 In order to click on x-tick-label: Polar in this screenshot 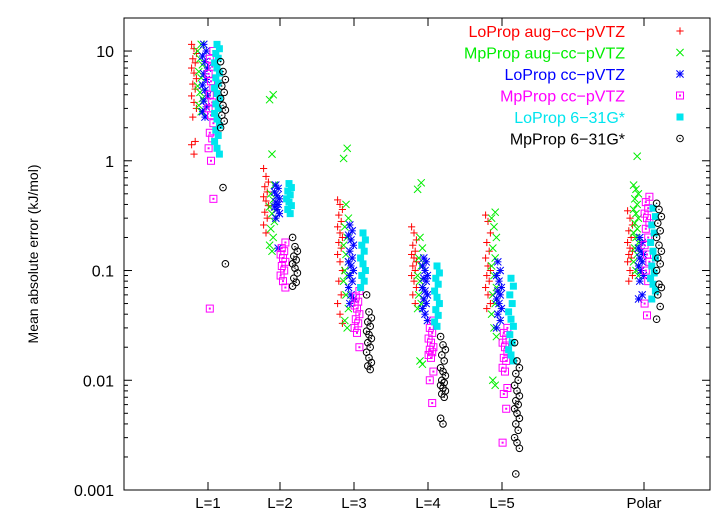, I will do `click(643, 501)`.